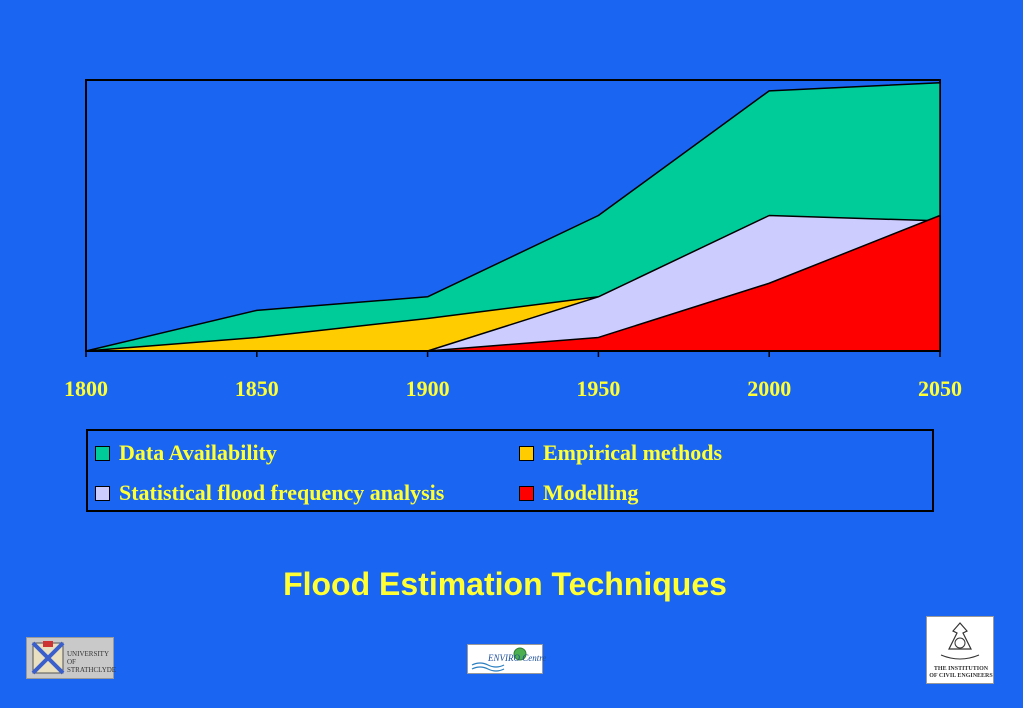 This screenshot has height=708, width=1023. Describe the element at coordinates (526, 453) in the screenshot. I see `legend-swatch-empirical-methods` at that location.